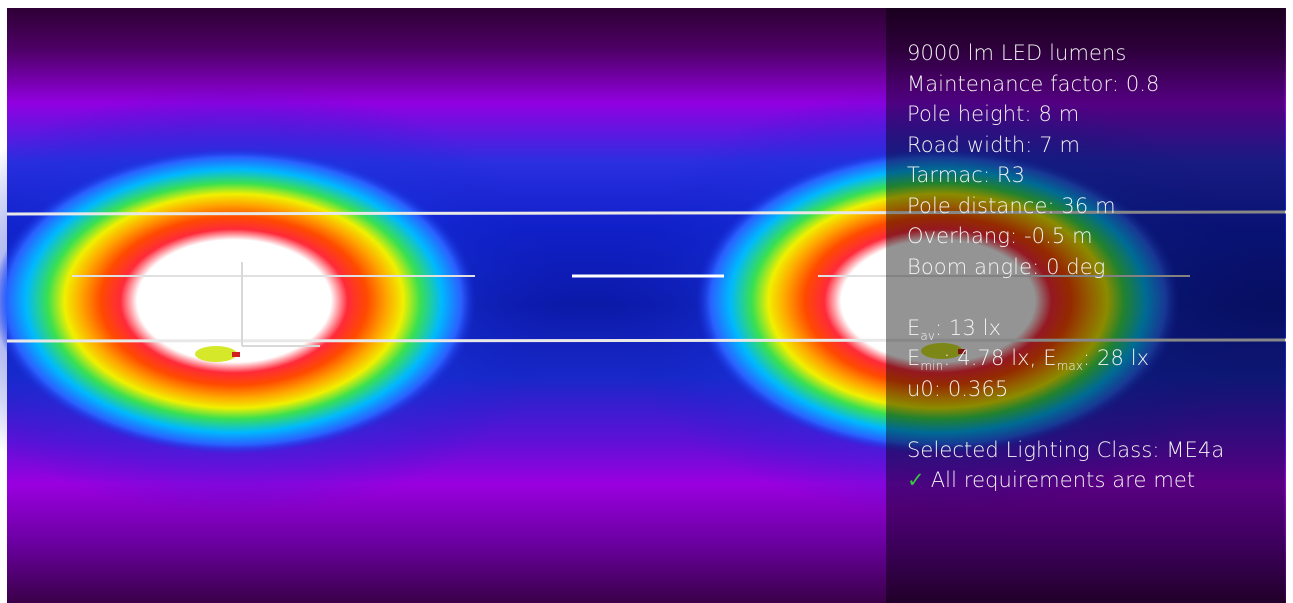 This screenshot has height=603, width=1293. I want to click on check-icon: ✓, so click(916, 480).